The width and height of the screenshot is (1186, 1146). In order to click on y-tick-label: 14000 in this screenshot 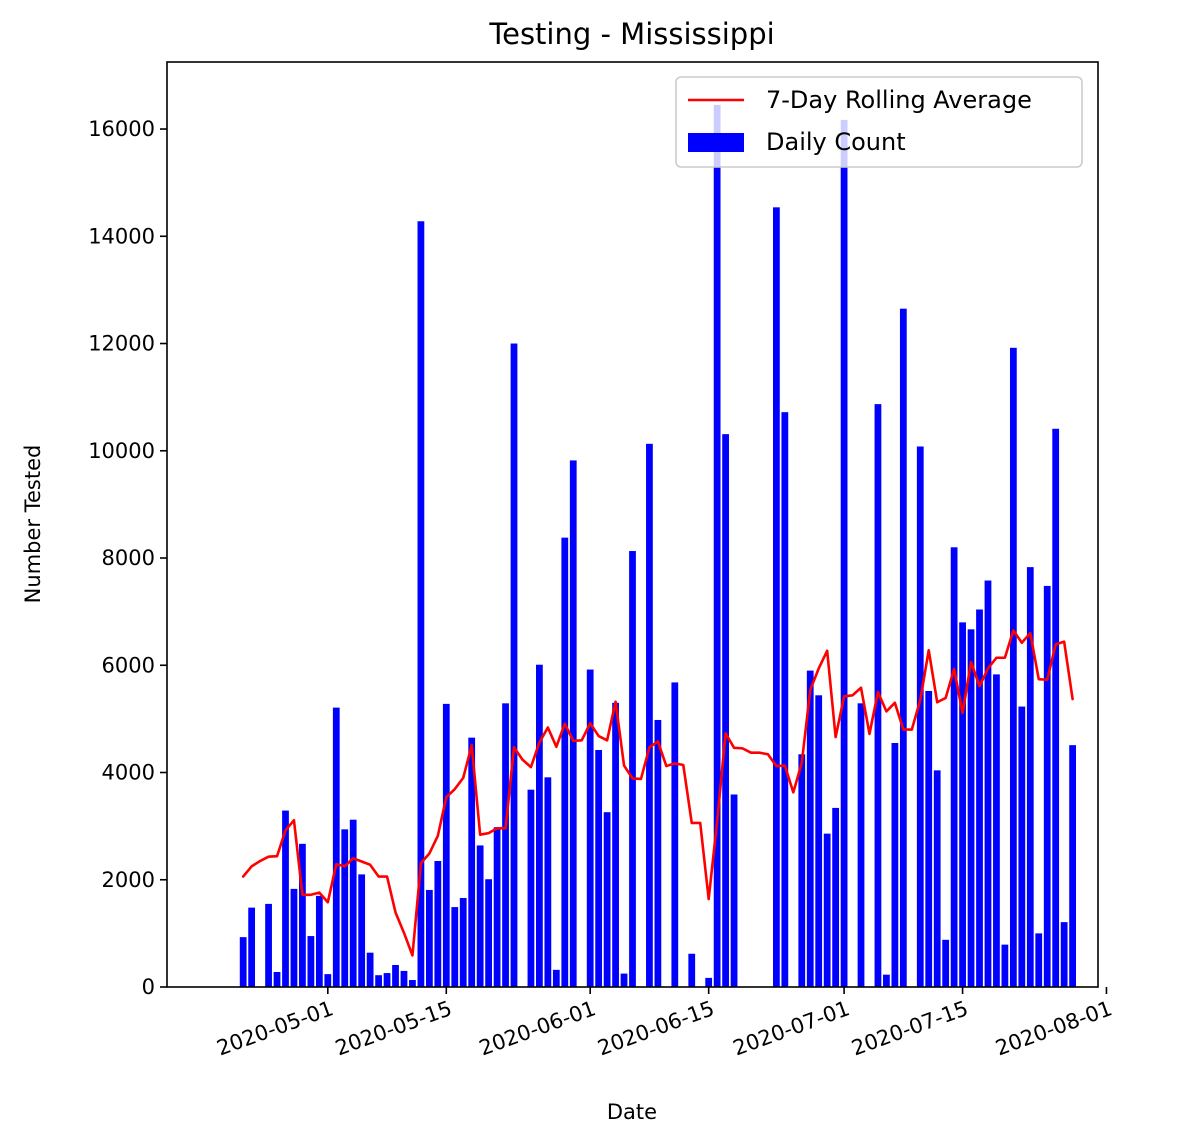, I will do `click(121, 236)`.